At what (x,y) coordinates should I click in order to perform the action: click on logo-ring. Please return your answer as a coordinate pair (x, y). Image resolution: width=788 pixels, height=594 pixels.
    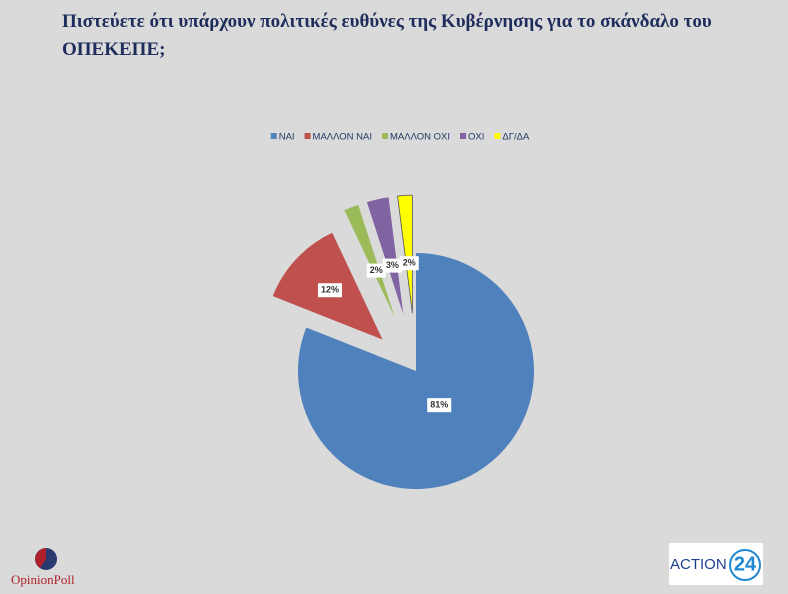
    Looking at the image, I should click on (745, 565).